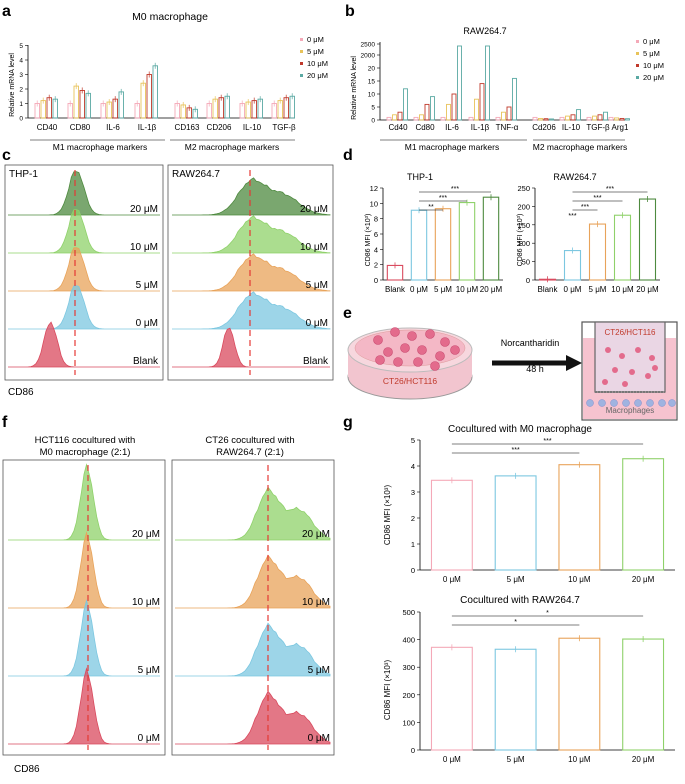 The image size is (685, 784). What do you see at coordinates (376, 234) in the screenshot?
I see `y-tick-label: 6` at bounding box center [376, 234].